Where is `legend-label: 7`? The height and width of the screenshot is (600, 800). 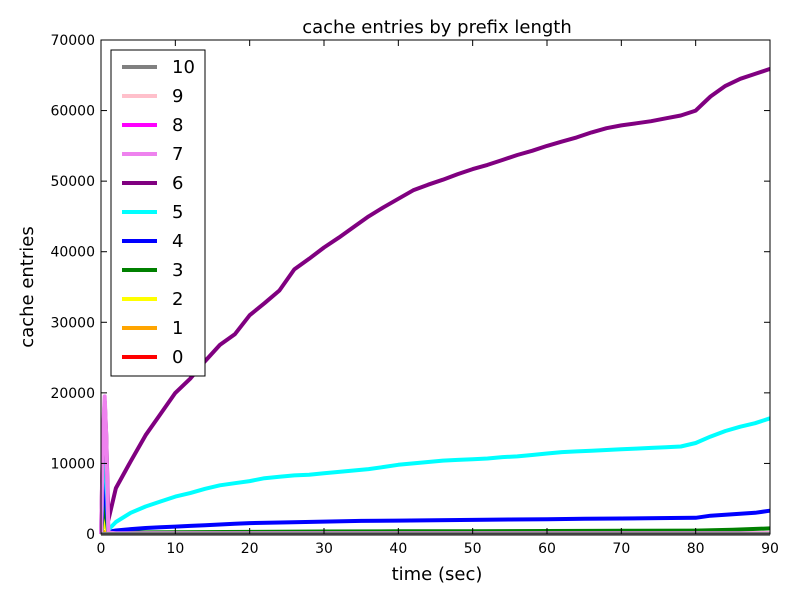 legend-label: 7 is located at coordinates (177, 154).